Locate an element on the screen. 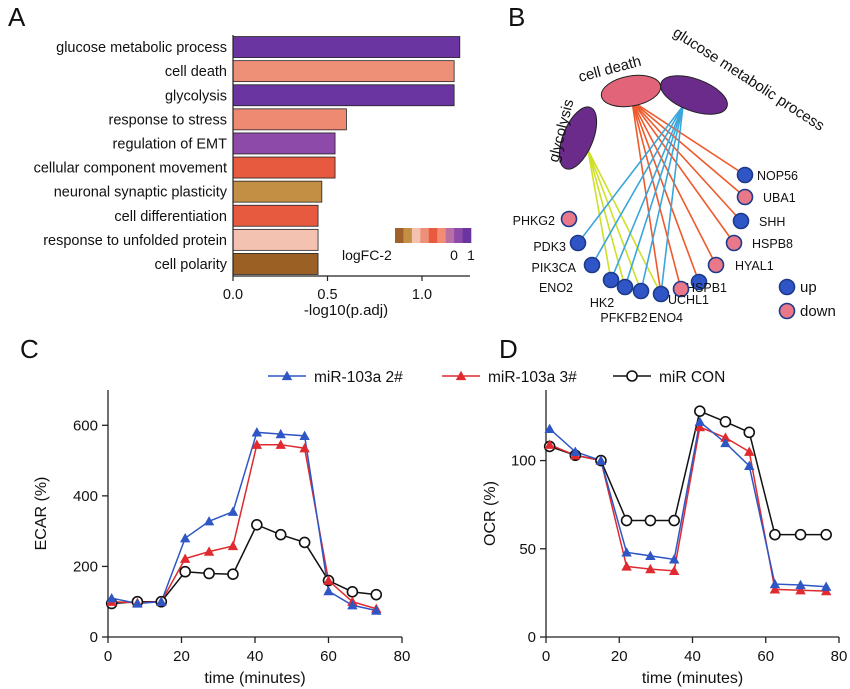 The width and height of the screenshot is (850, 689). category-label: glucose metabolic process is located at coordinates (141, 48).